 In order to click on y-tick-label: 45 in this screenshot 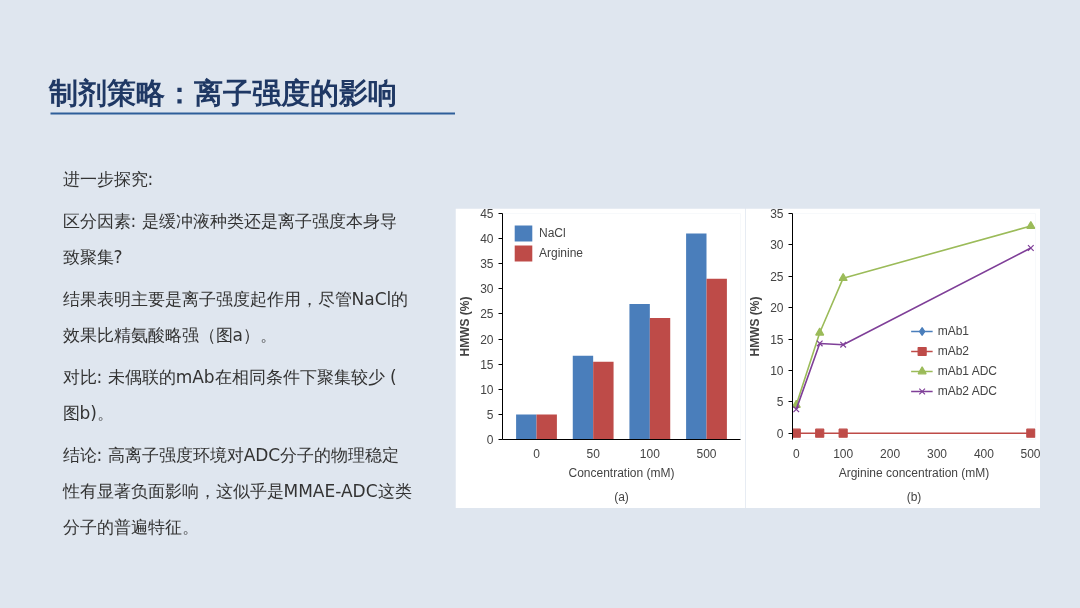, I will do `click(487, 214)`.